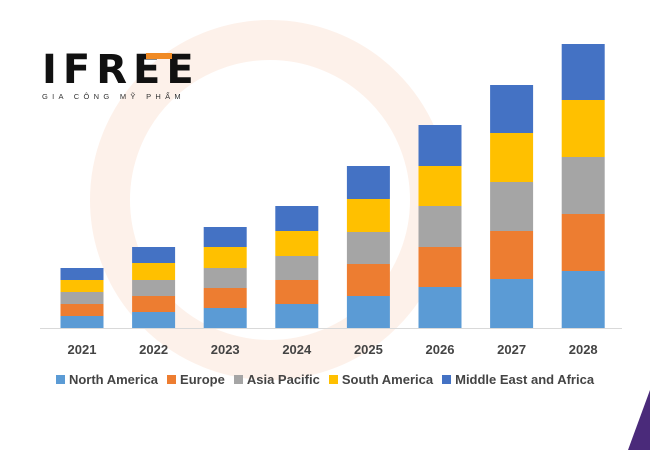  I want to click on bar-segment-2023-europe, so click(225, 298).